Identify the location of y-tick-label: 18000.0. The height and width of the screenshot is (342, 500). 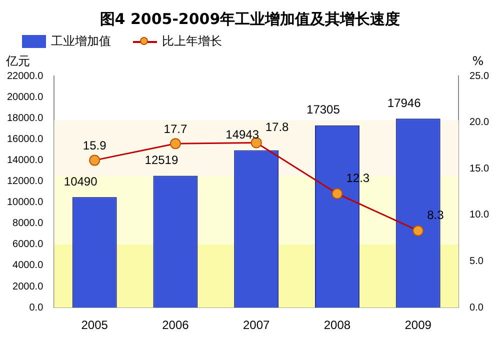
(25, 118).